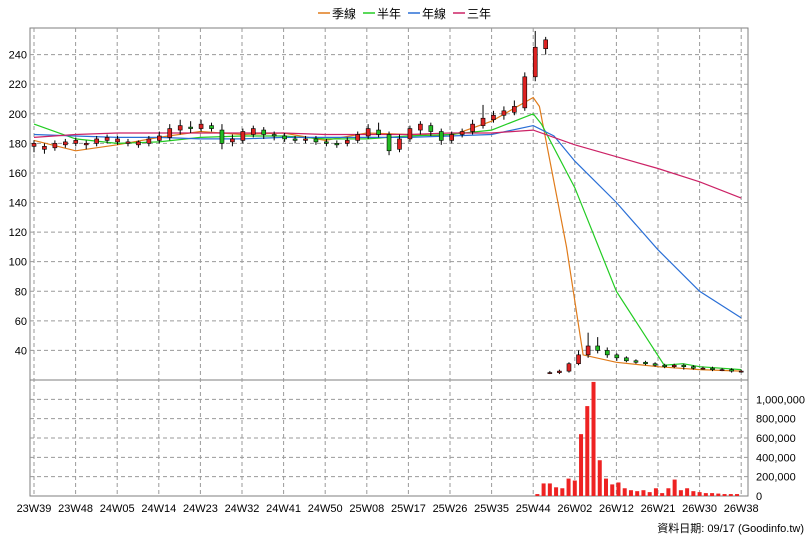 Image resolution: width=808 pixels, height=540 pixels. I want to click on price-tick-label: 220, so click(18, 85).